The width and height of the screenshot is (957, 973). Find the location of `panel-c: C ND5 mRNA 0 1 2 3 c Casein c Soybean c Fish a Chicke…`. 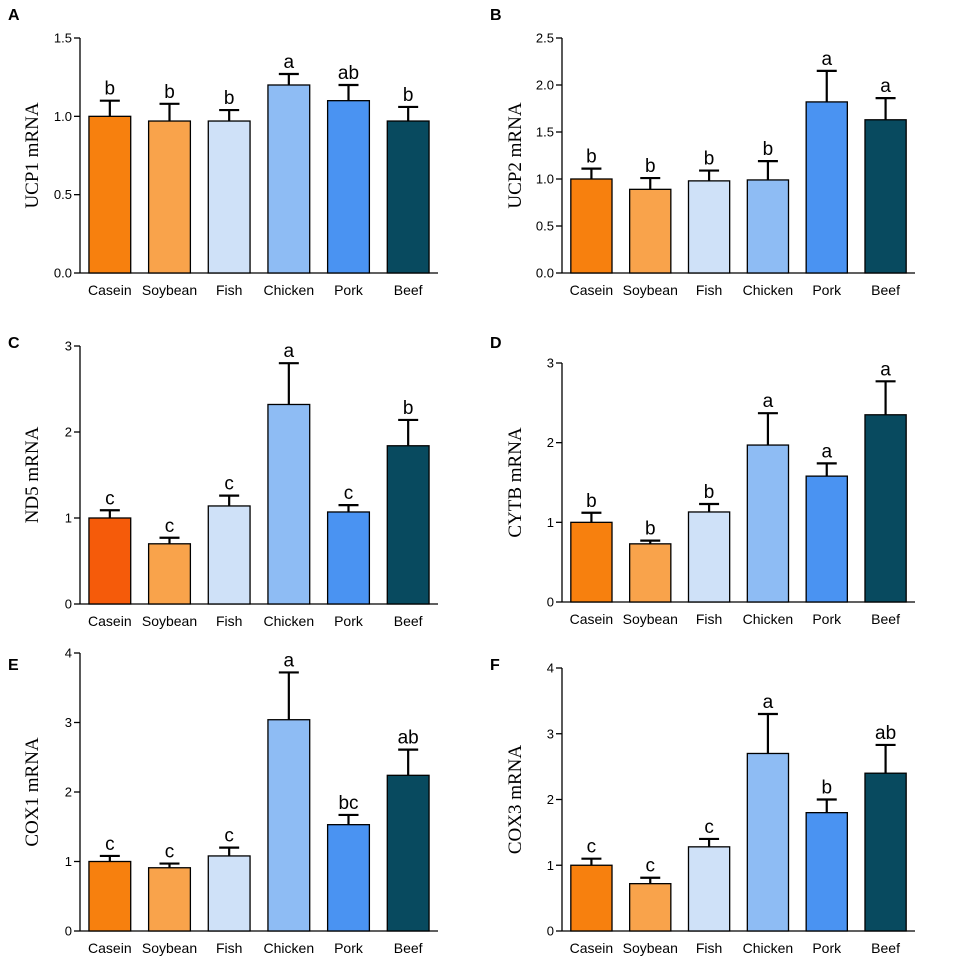

panel-c: C ND5 mRNA 0 1 2 3 c Casein c Soybean c Fish a Chicke… is located at coordinates (223, 482).